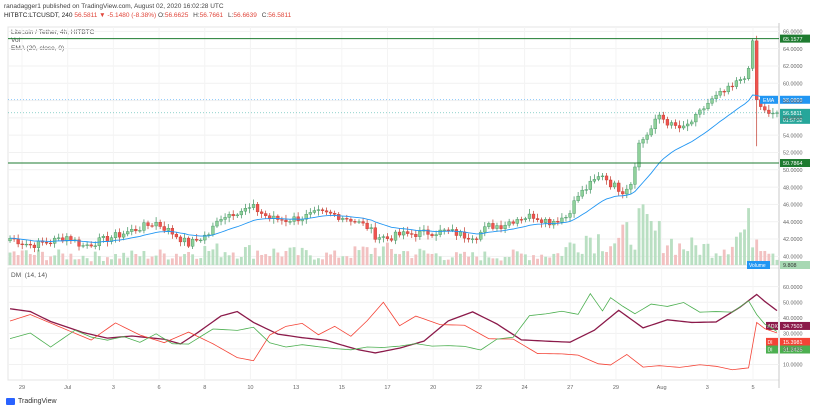 Image resolution: width=813 pixels, height=412 pixels. Describe the element at coordinates (280, 15) in the screenshot. I see `close-value: 56.5811` at that location.